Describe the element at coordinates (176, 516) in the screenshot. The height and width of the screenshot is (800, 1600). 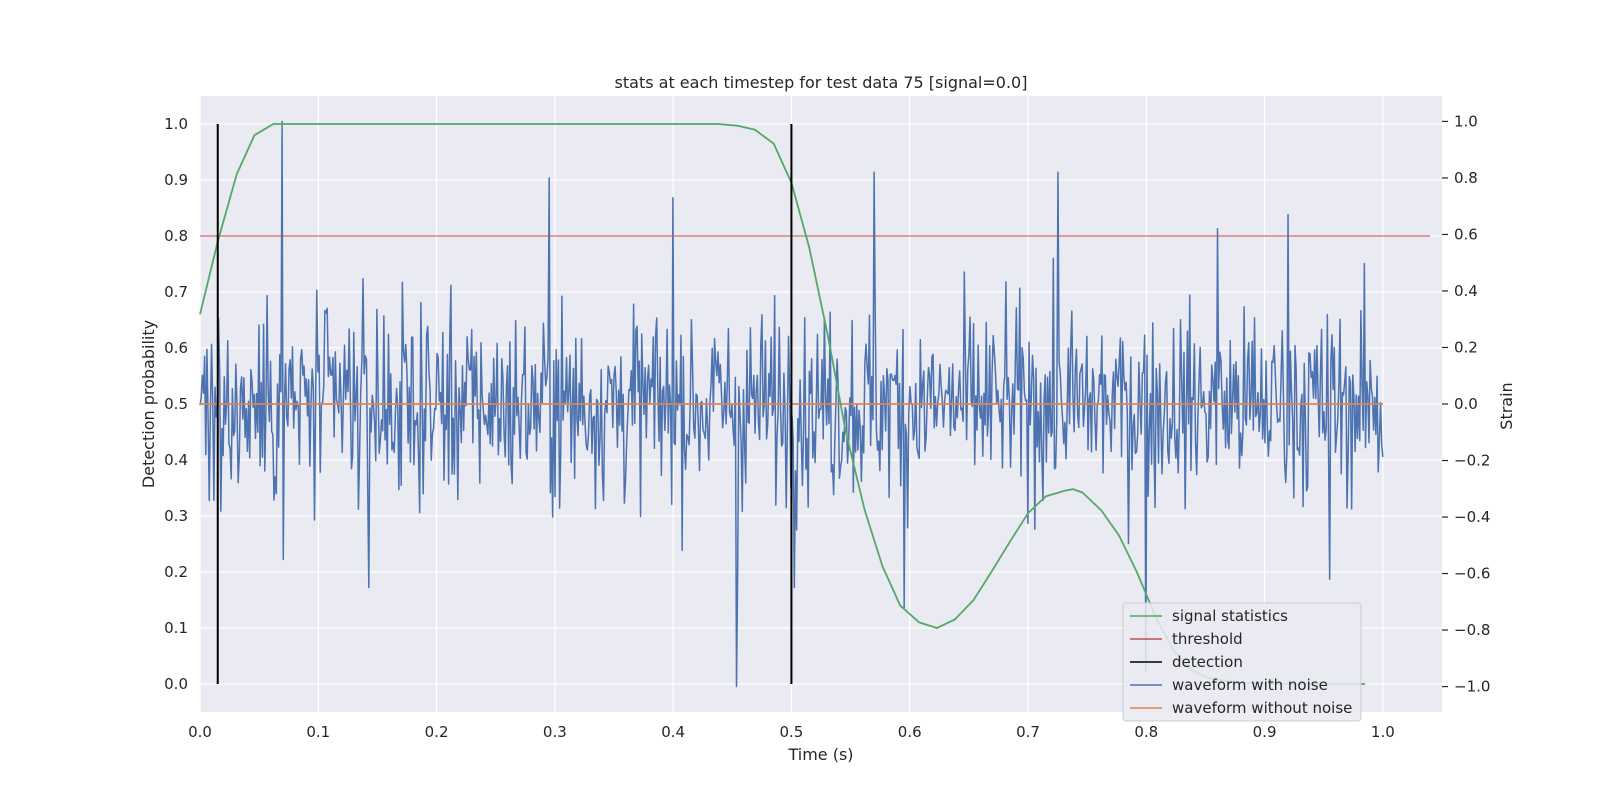
I see `y-tick-label: 0.3` at that location.